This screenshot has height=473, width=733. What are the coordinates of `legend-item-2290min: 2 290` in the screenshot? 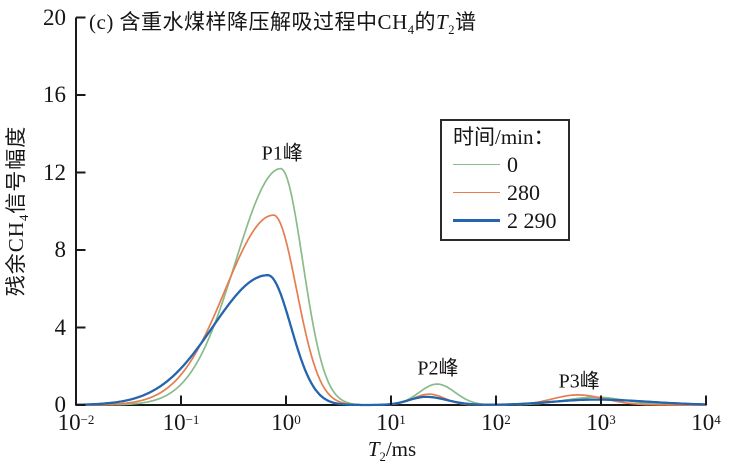 It's located at (510, 220).